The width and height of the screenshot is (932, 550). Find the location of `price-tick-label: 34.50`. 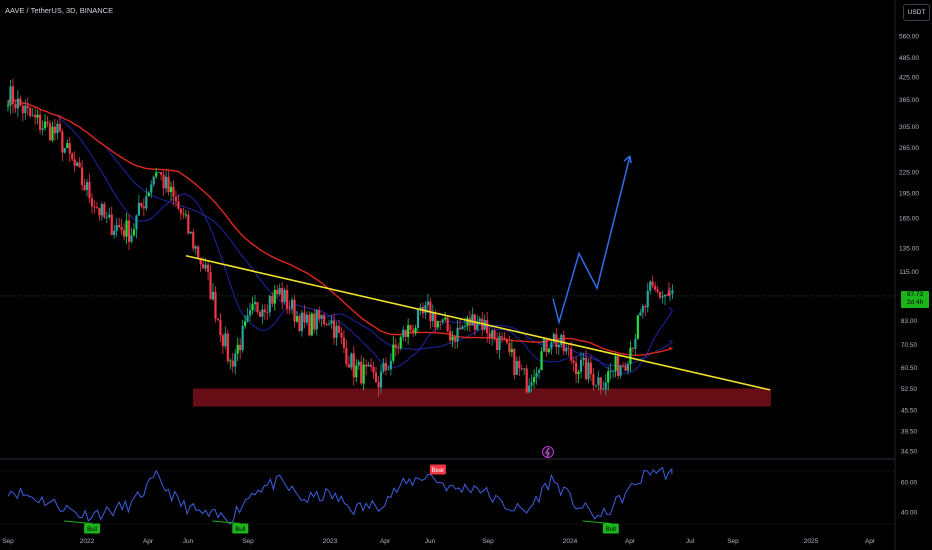

price-tick-label: 34.50 is located at coordinates (909, 452).